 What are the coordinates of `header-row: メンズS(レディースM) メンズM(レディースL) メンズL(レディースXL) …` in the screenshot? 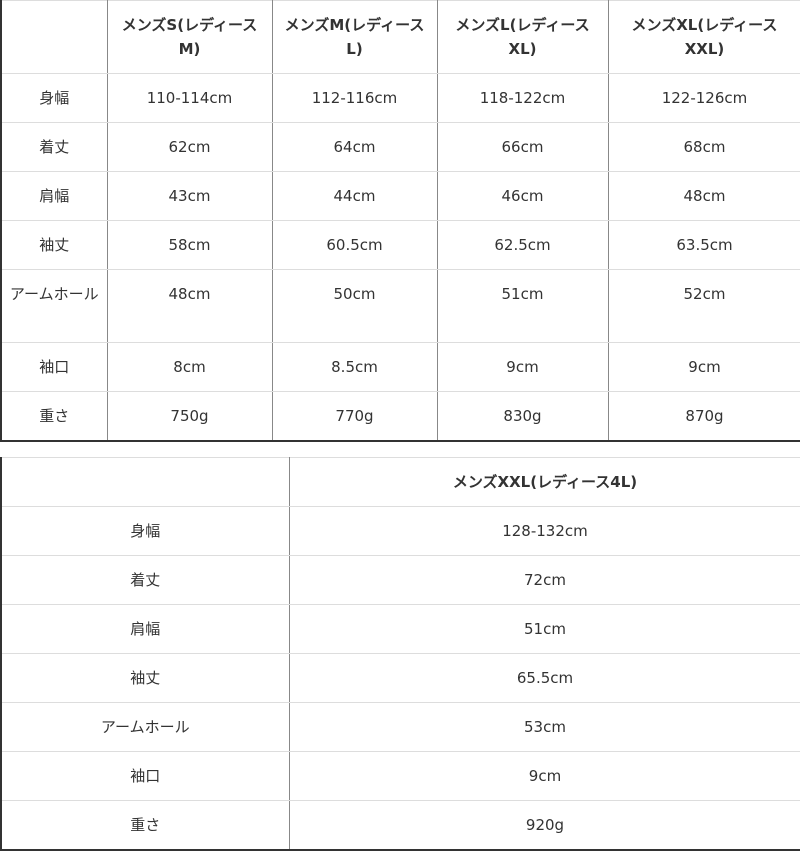 It's located at (400, 37).